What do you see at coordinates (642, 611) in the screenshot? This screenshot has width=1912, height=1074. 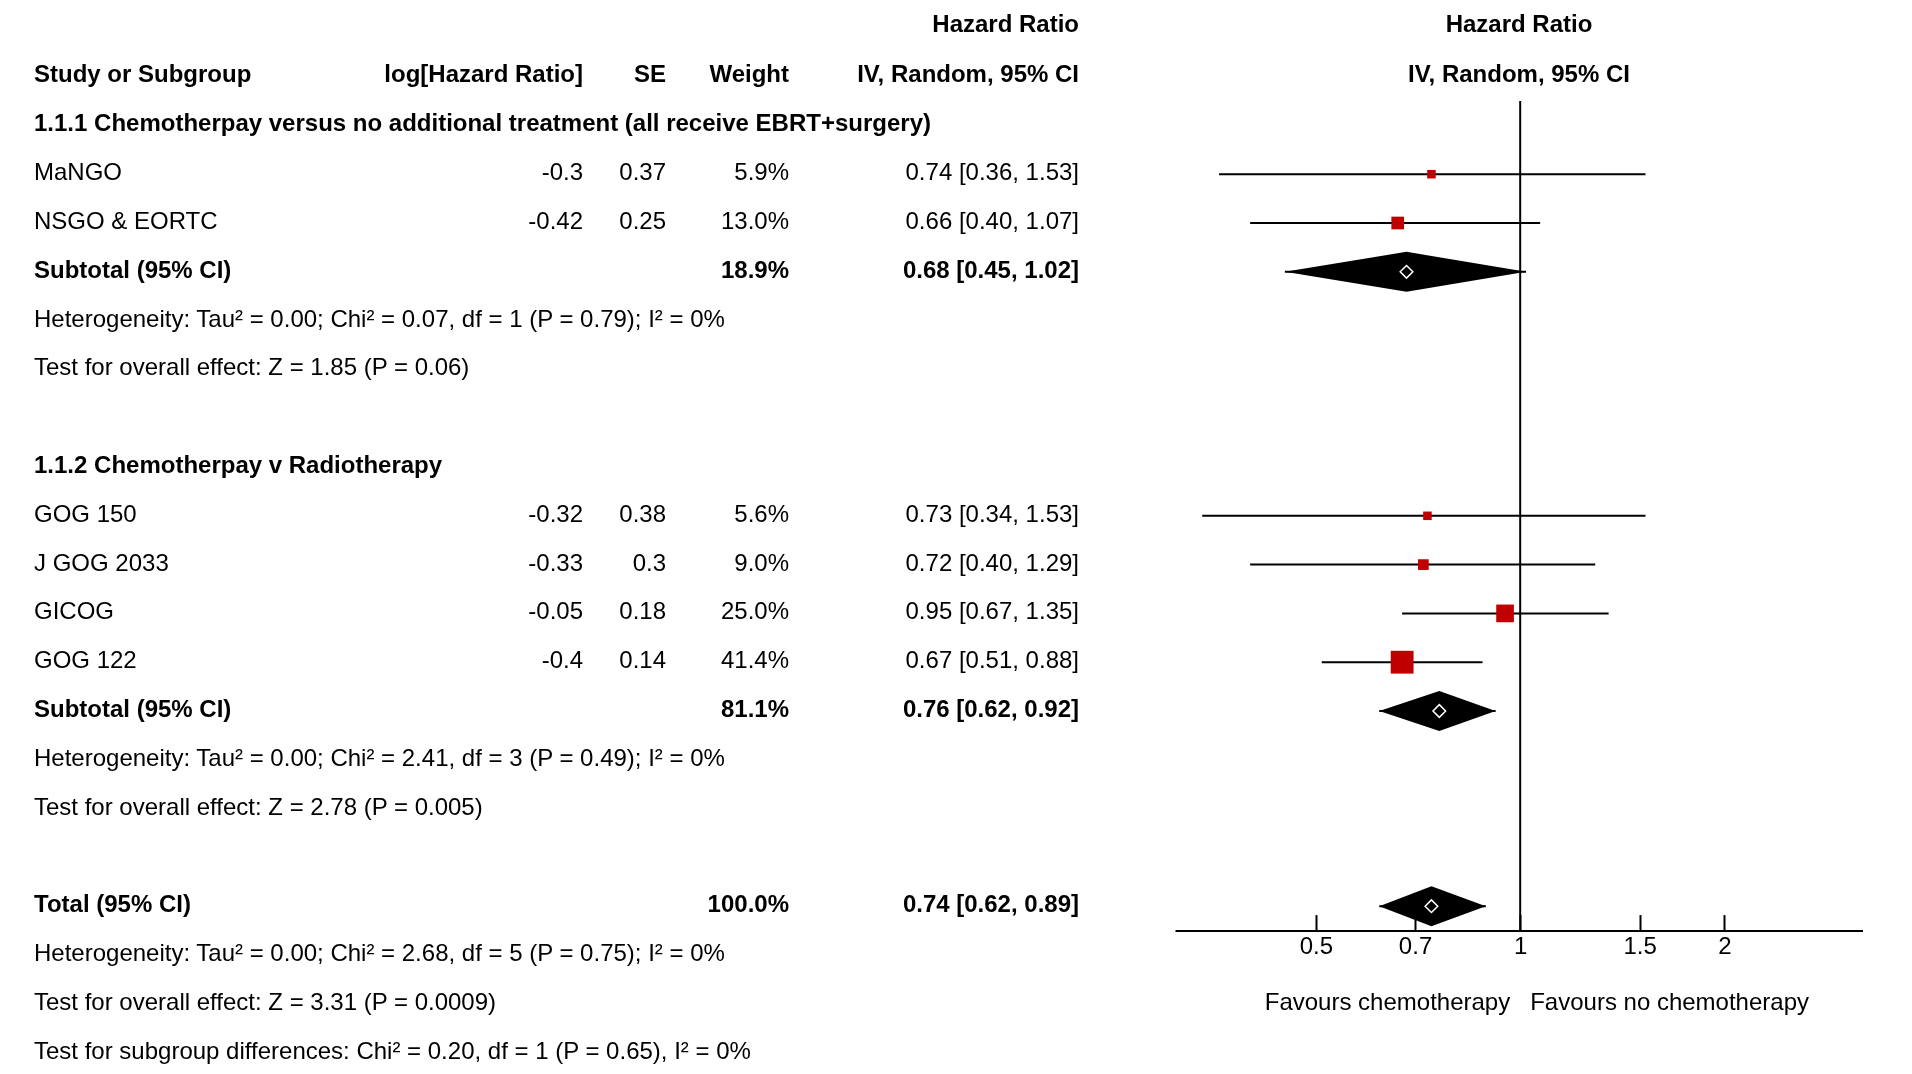 I see `text: 0.18` at bounding box center [642, 611].